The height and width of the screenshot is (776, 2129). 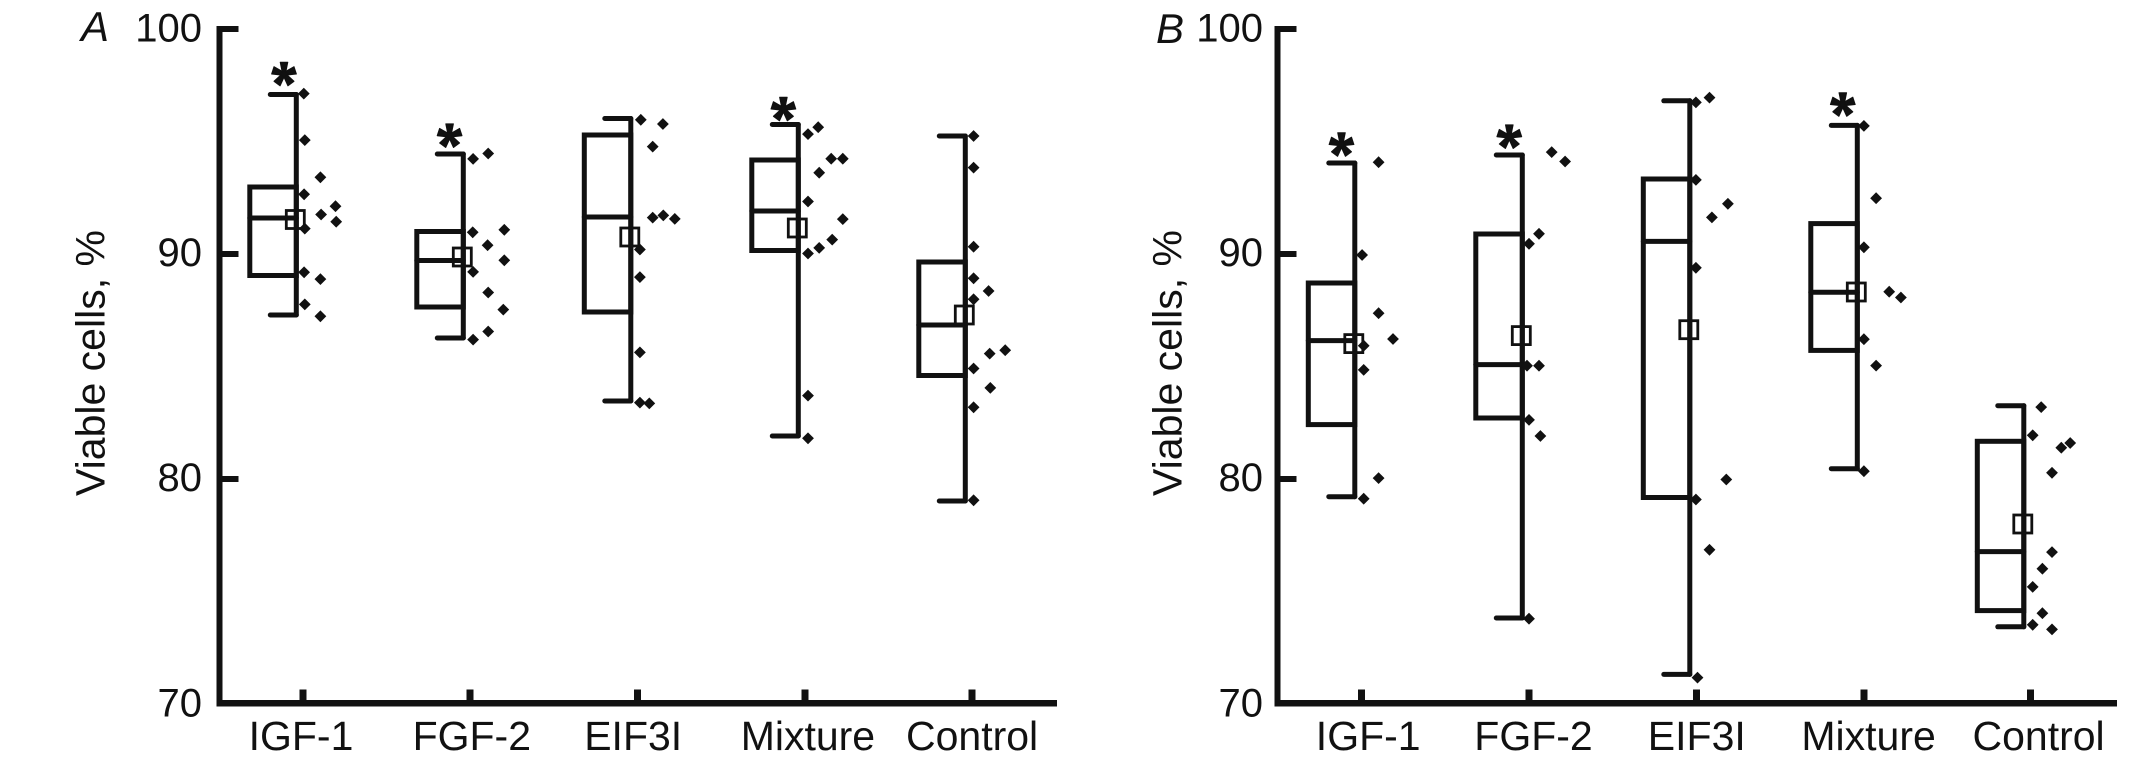 I want to click on svg-text: A, so click(x=93, y=26).